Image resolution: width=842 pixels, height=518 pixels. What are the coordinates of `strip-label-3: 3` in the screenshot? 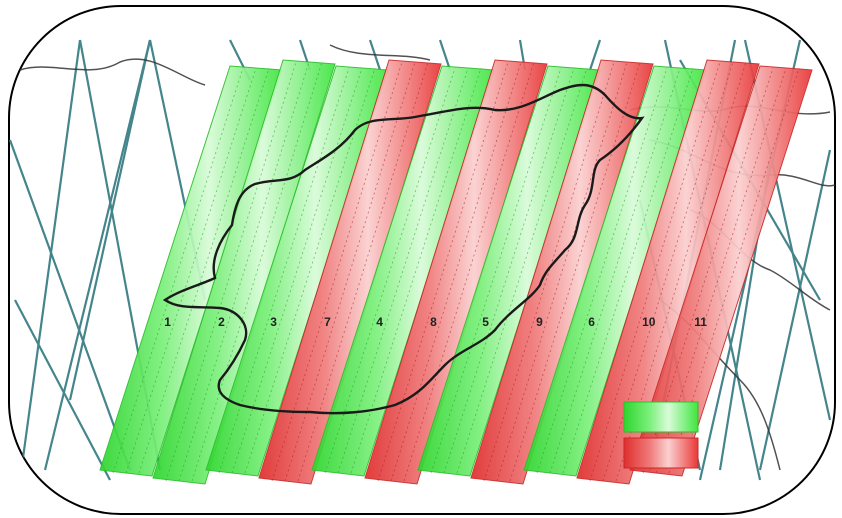 It's located at (273, 322).